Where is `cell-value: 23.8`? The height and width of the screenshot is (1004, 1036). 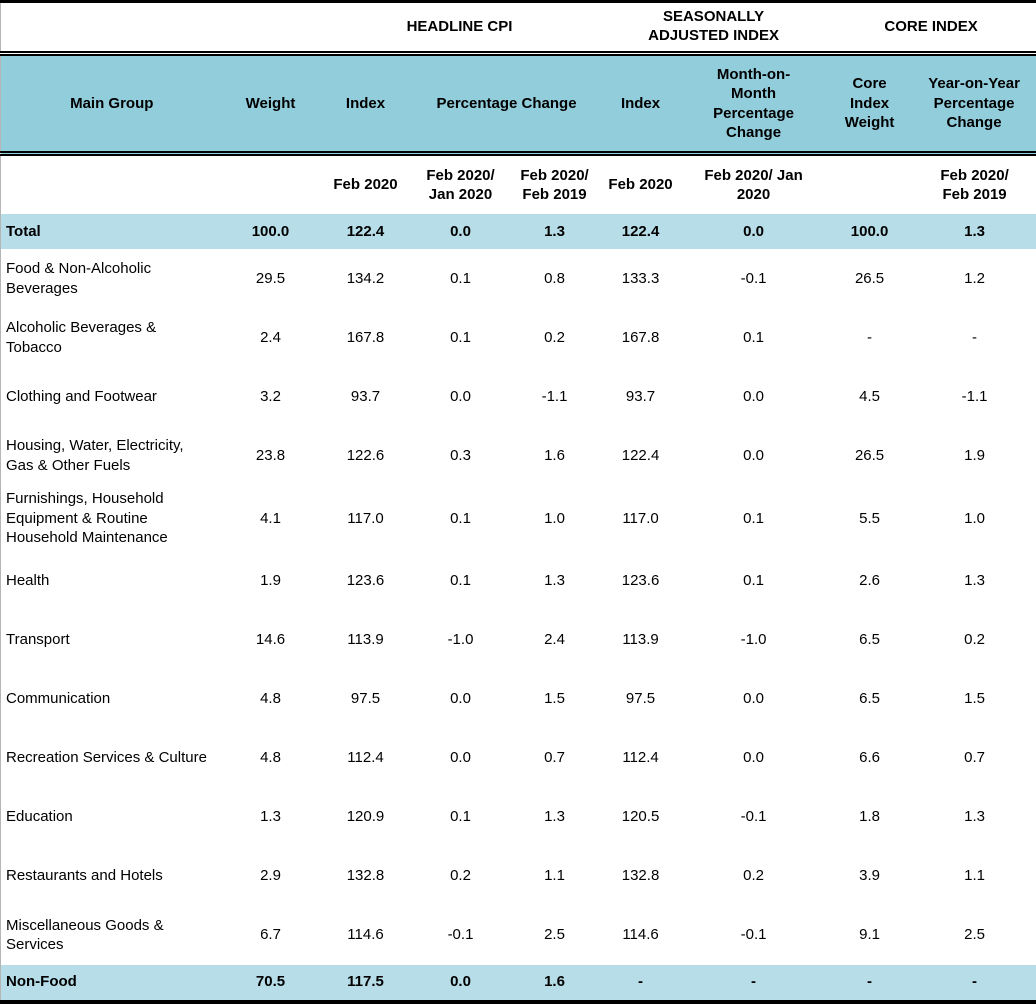 cell-value: 23.8 is located at coordinates (271, 455).